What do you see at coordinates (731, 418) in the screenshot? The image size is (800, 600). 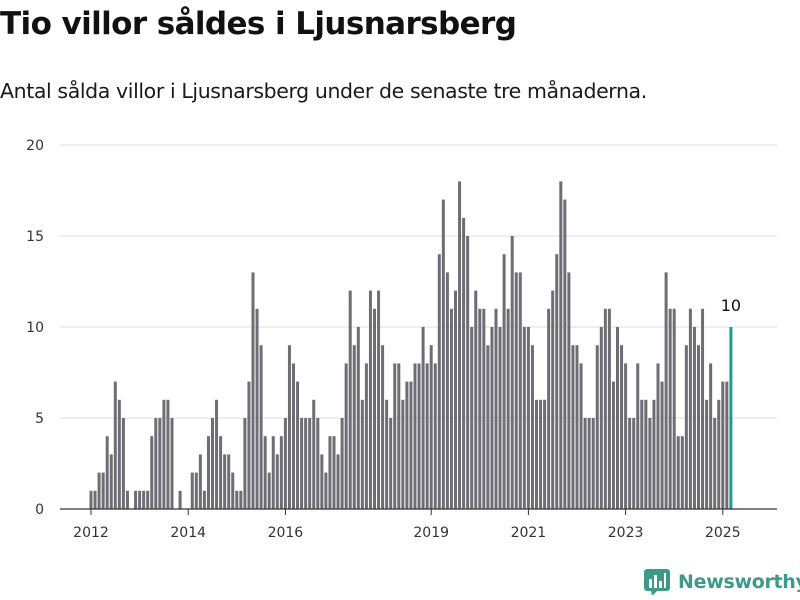 I see `bar-highlight` at bounding box center [731, 418].